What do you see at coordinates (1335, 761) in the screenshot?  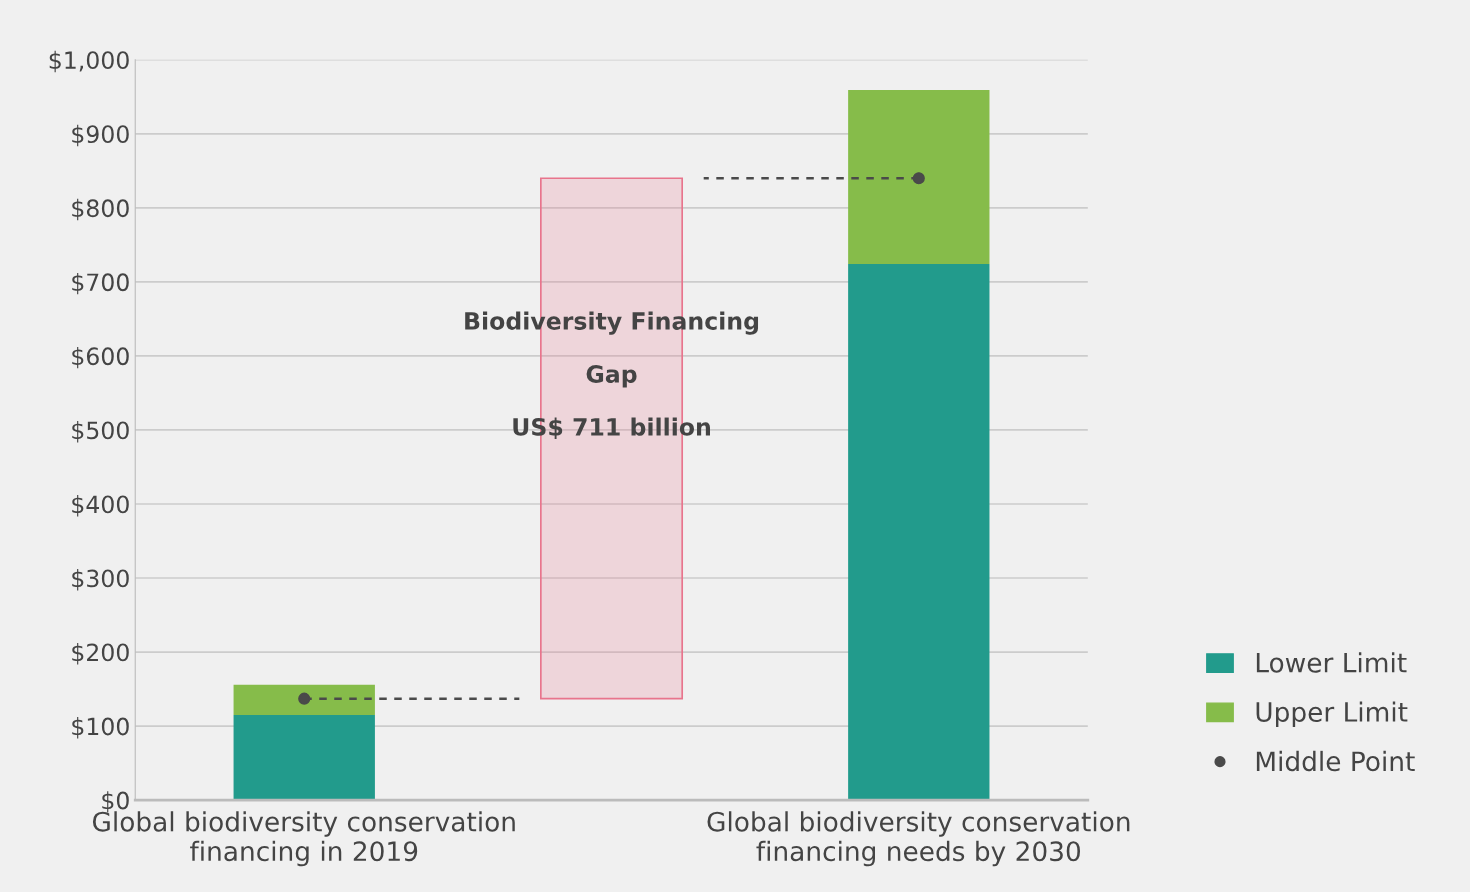 I see `legend-label: Middle Point` at bounding box center [1335, 761].